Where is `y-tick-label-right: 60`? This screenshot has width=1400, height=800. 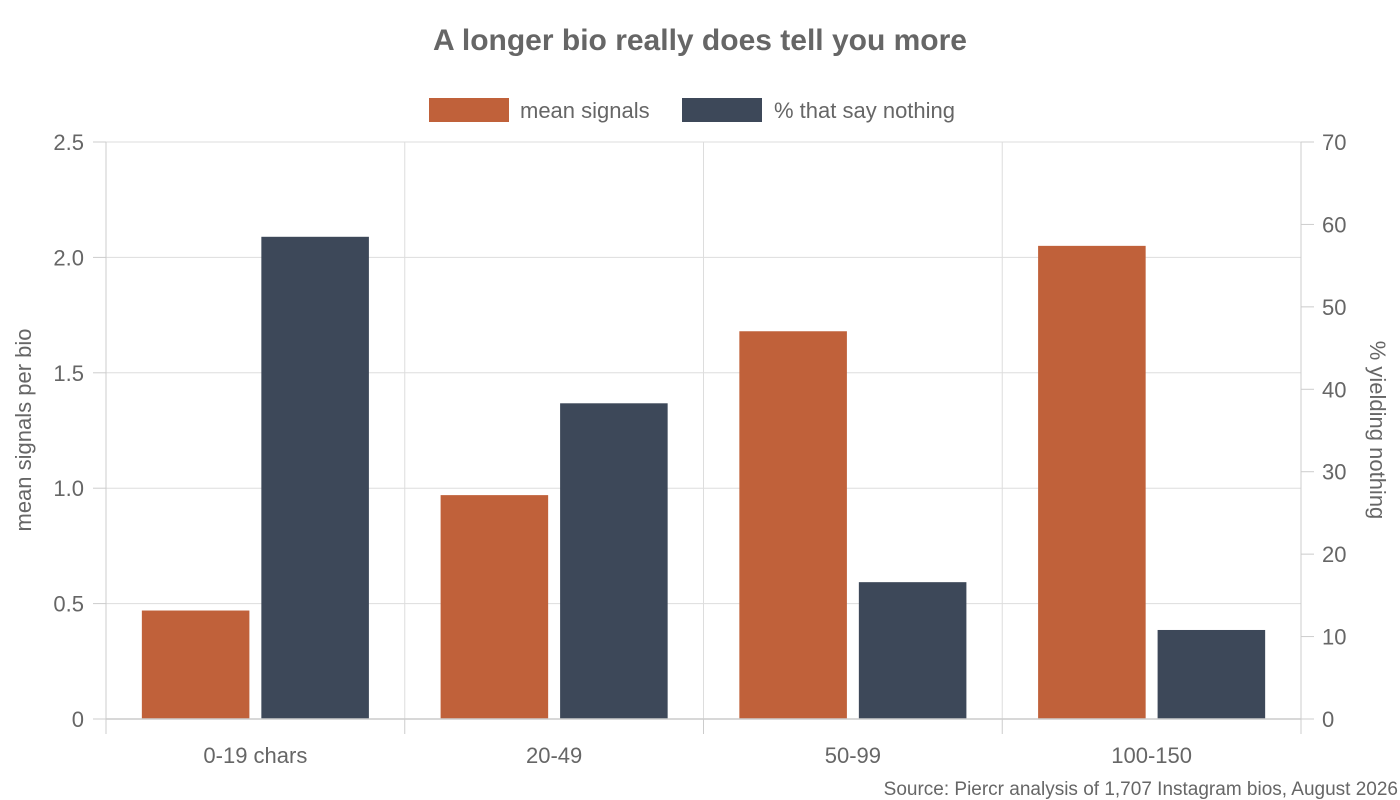
y-tick-label-right: 60 is located at coordinates (1334, 224).